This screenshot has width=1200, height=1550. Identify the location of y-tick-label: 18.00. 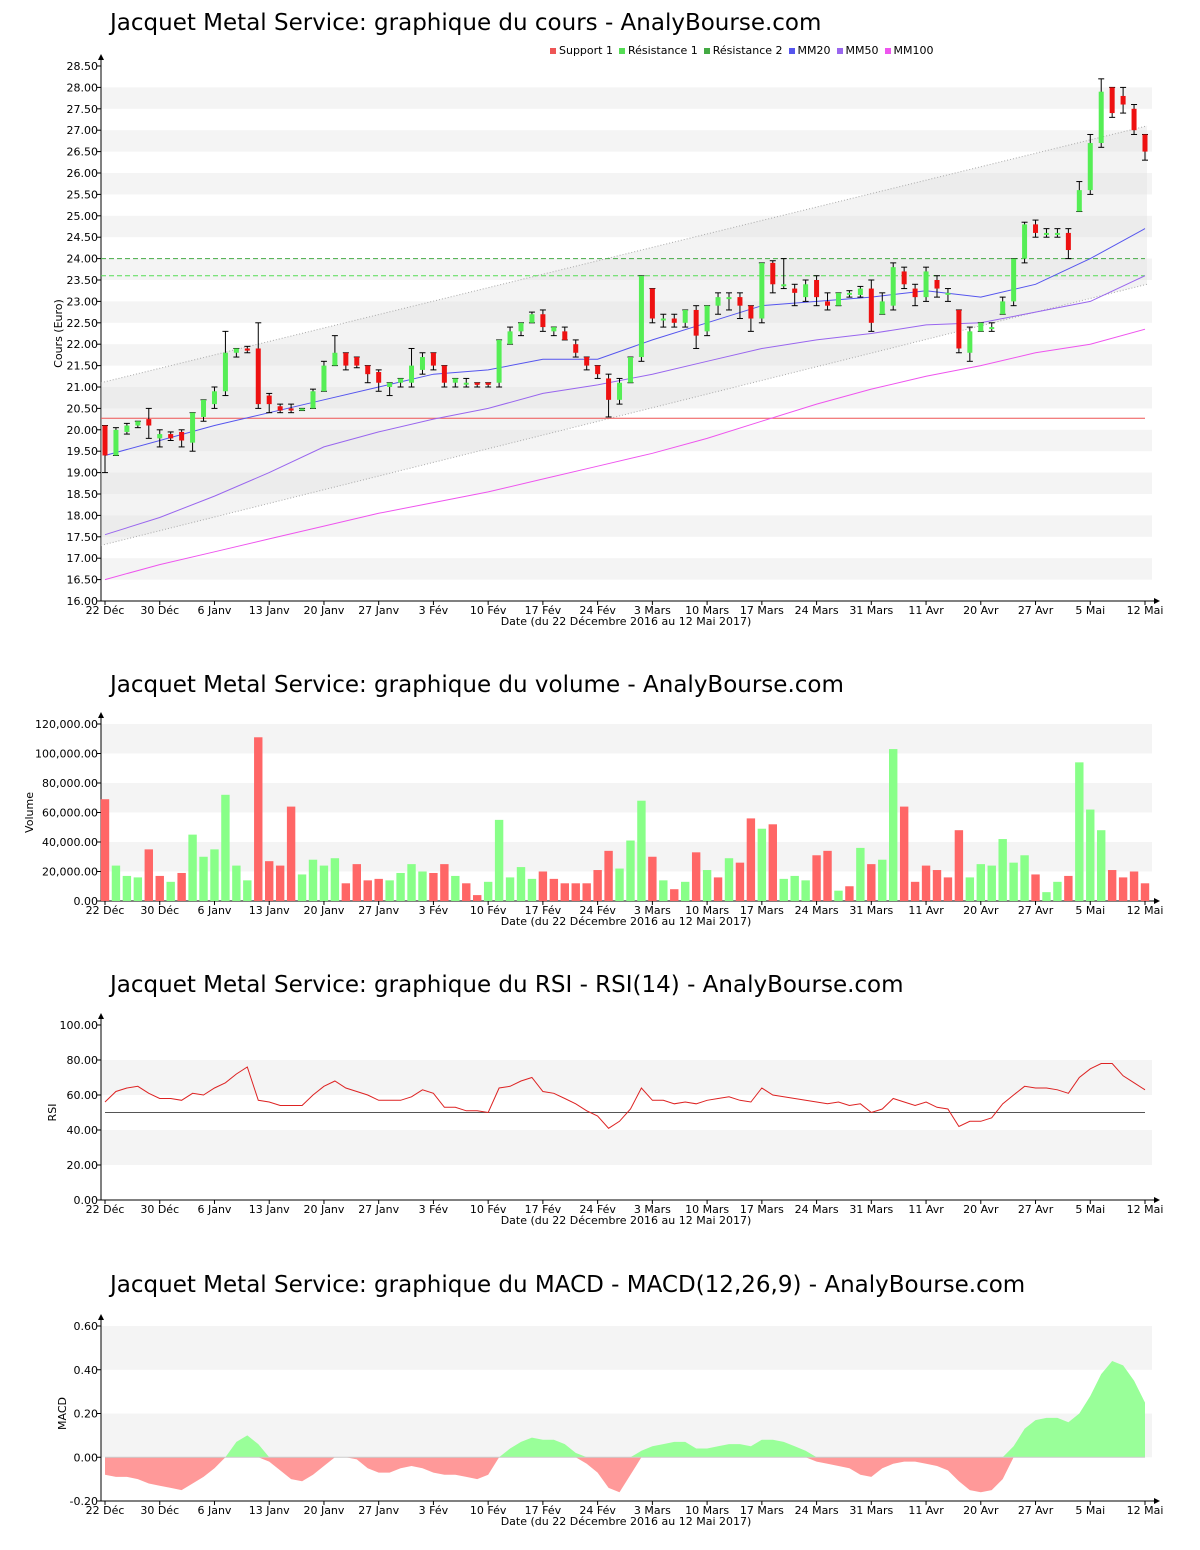
(83, 515).